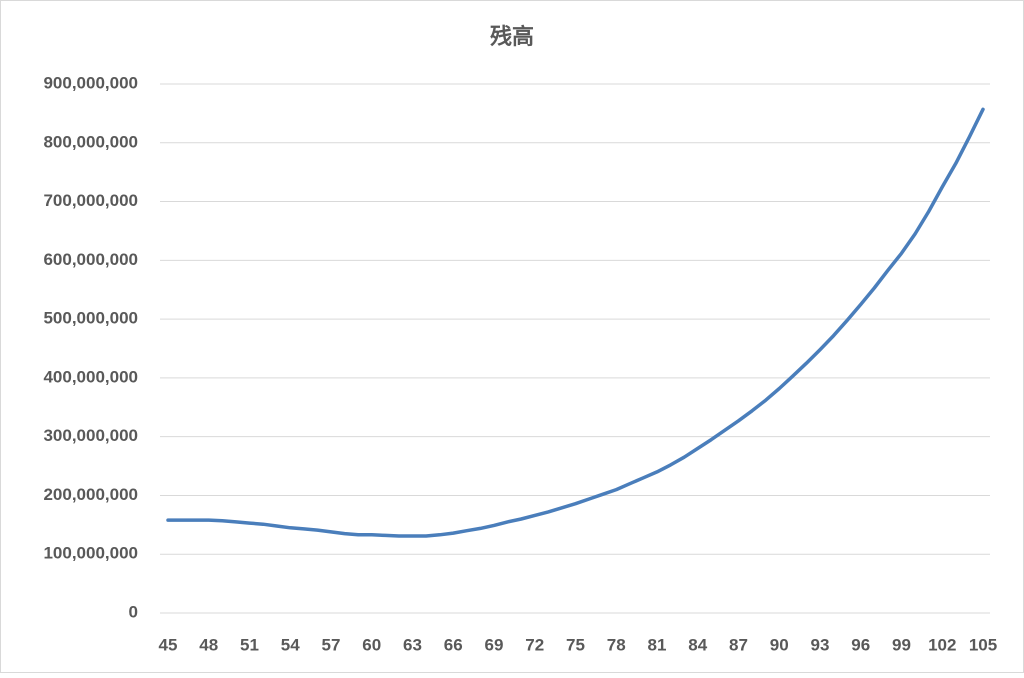 The height and width of the screenshot is (678, 1024). Describe the element at coordinates (942, 644) in the screenshot. I see `x-tick-label: 102` at that location.